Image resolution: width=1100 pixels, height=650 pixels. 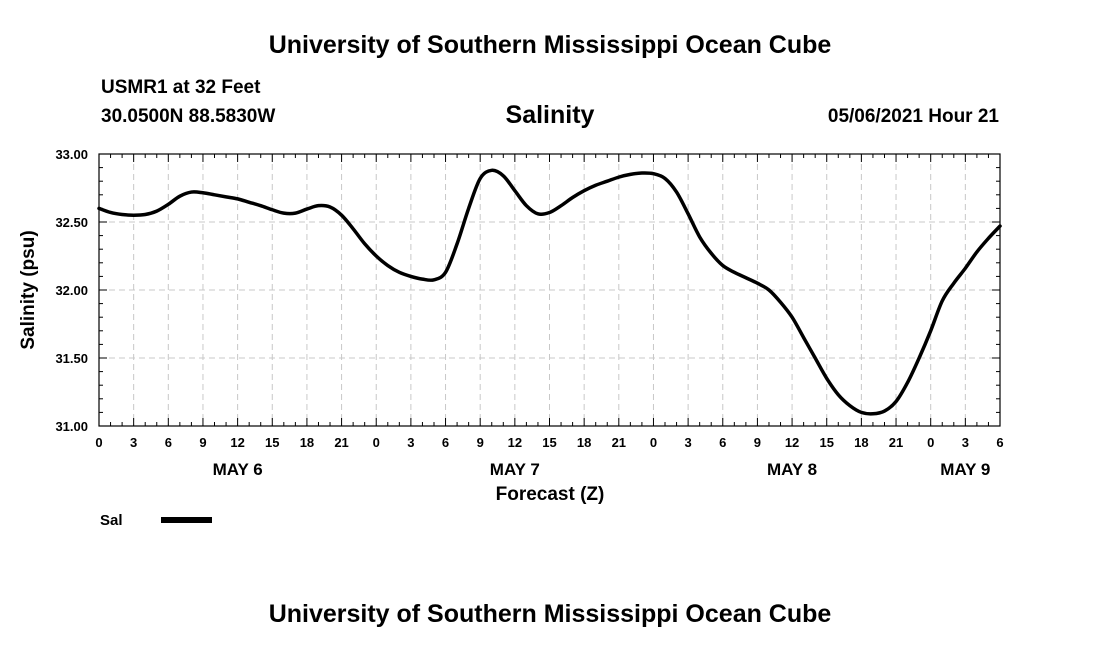 I want to click on legend-label: Sal, so click(x=111, y=520).